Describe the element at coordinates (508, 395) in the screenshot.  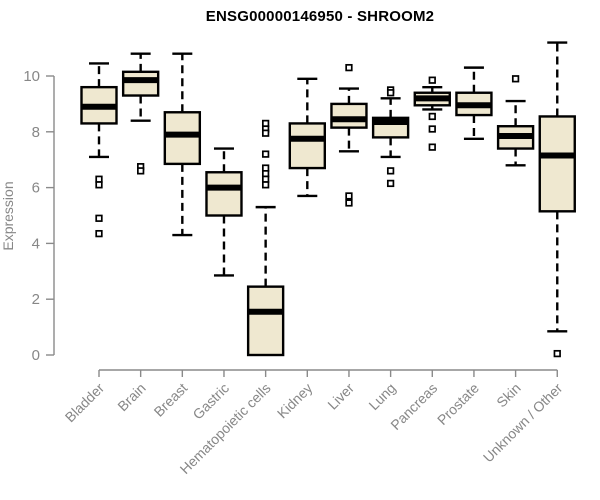
I see `x-tick-label-skin: Skin` at that location.